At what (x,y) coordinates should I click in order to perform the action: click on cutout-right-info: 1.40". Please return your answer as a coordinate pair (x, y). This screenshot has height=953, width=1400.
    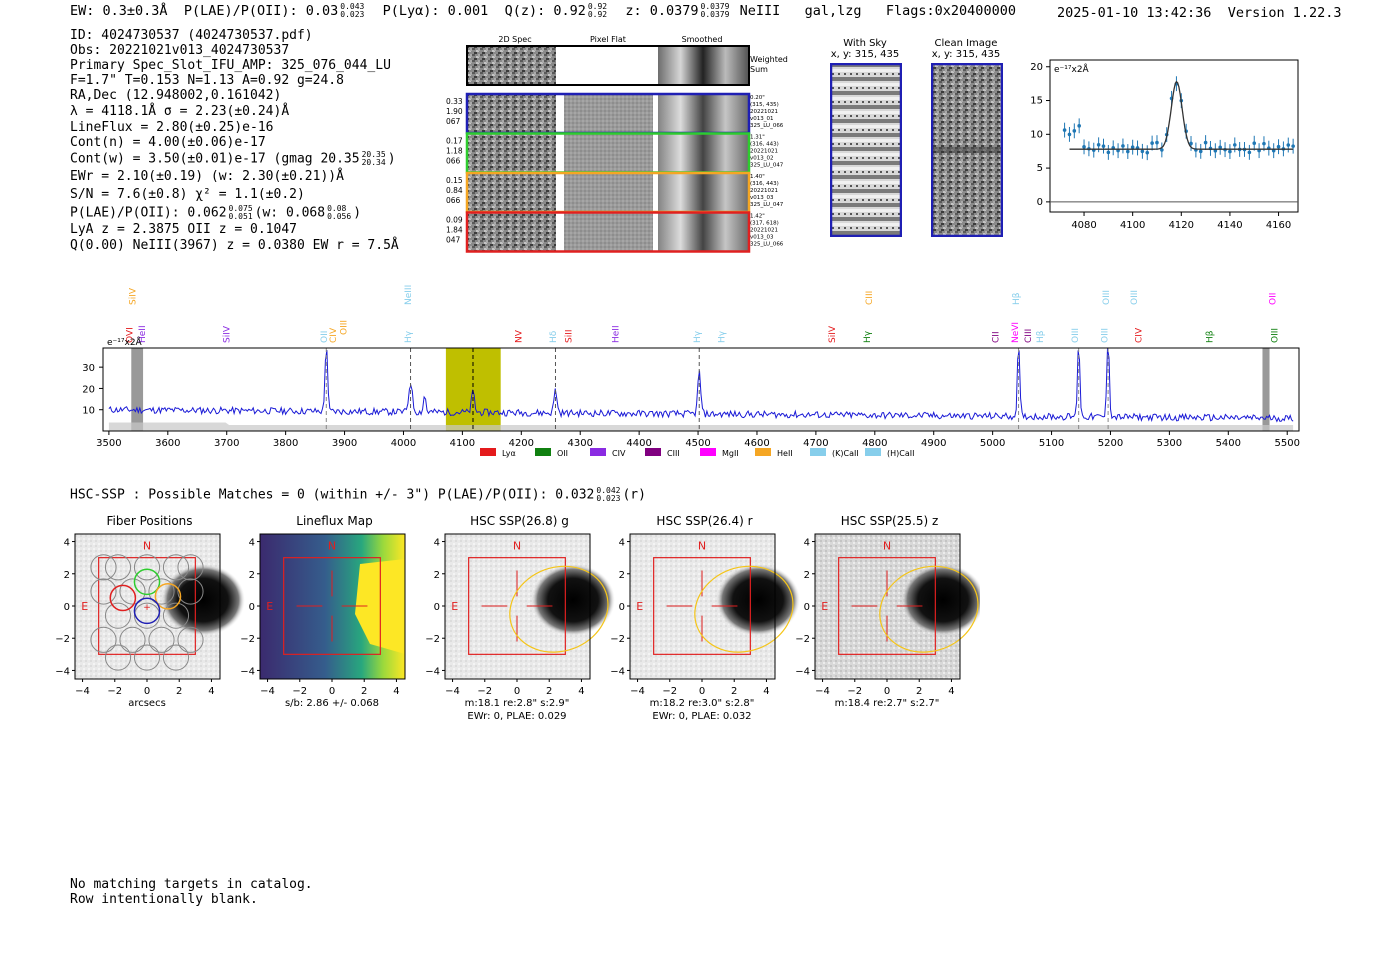
    Looking at the image, I should click on (757, 177).